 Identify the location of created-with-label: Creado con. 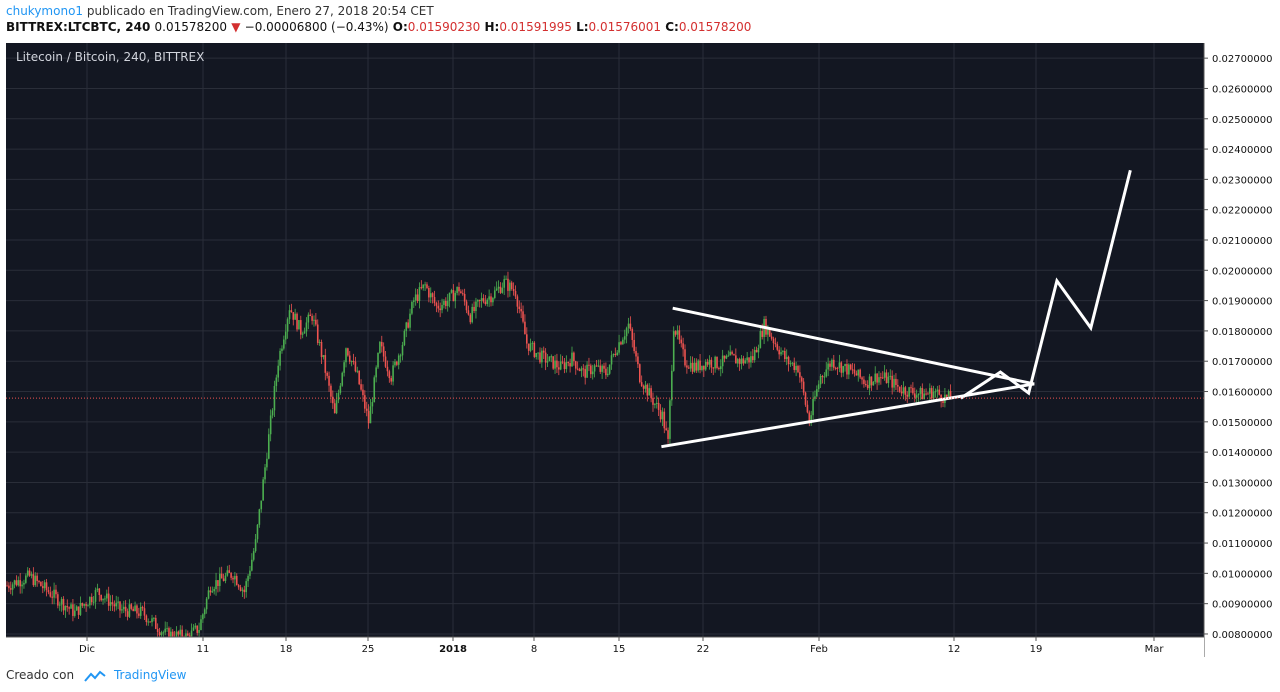
(40, 675).